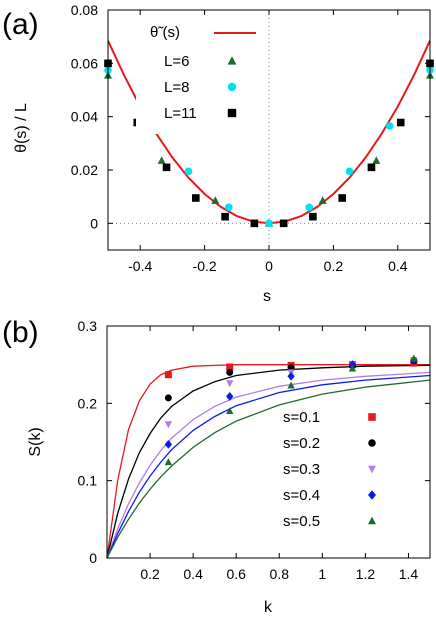  What do you see at coordinates (84, 10) in the screenshot?
I see `panel-a-y-tick-label: 0.08` at bounding box center [84, 10].